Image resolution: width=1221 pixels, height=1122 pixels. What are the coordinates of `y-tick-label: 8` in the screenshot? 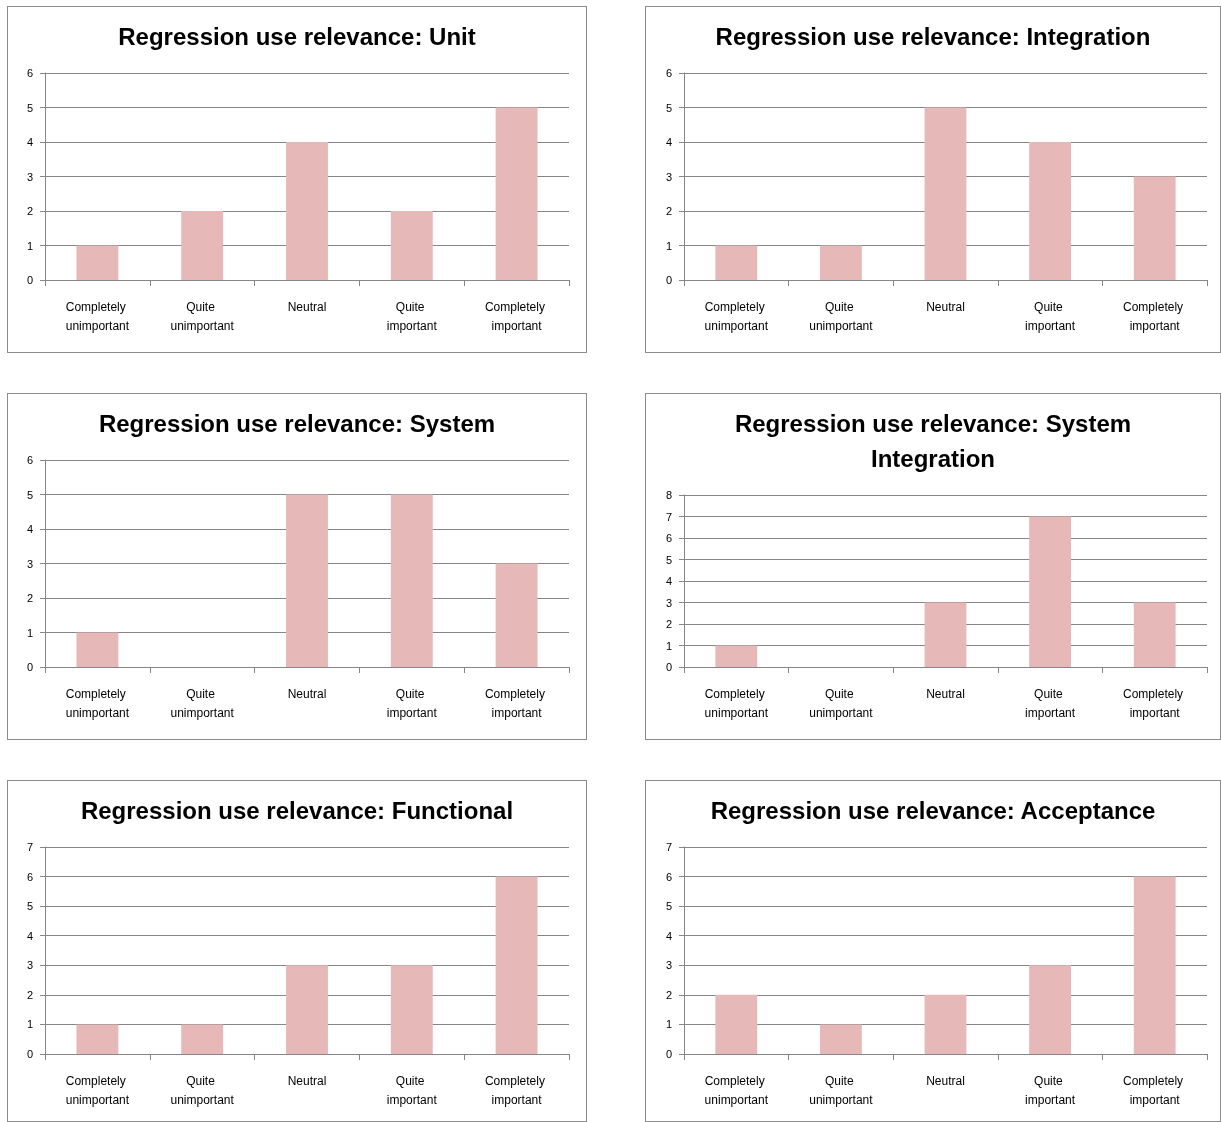 It's located at (668, 495).